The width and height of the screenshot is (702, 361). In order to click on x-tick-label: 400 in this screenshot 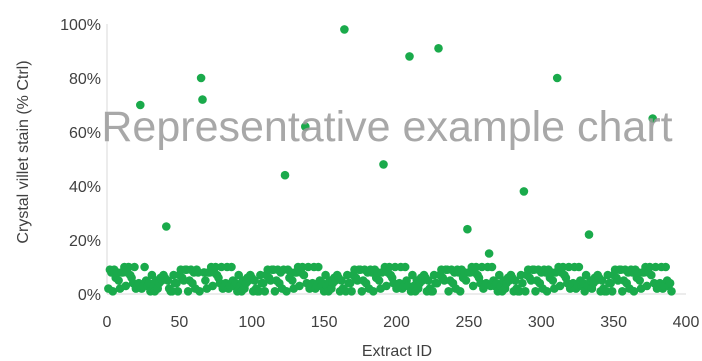, I will do `click(686, 322)`.